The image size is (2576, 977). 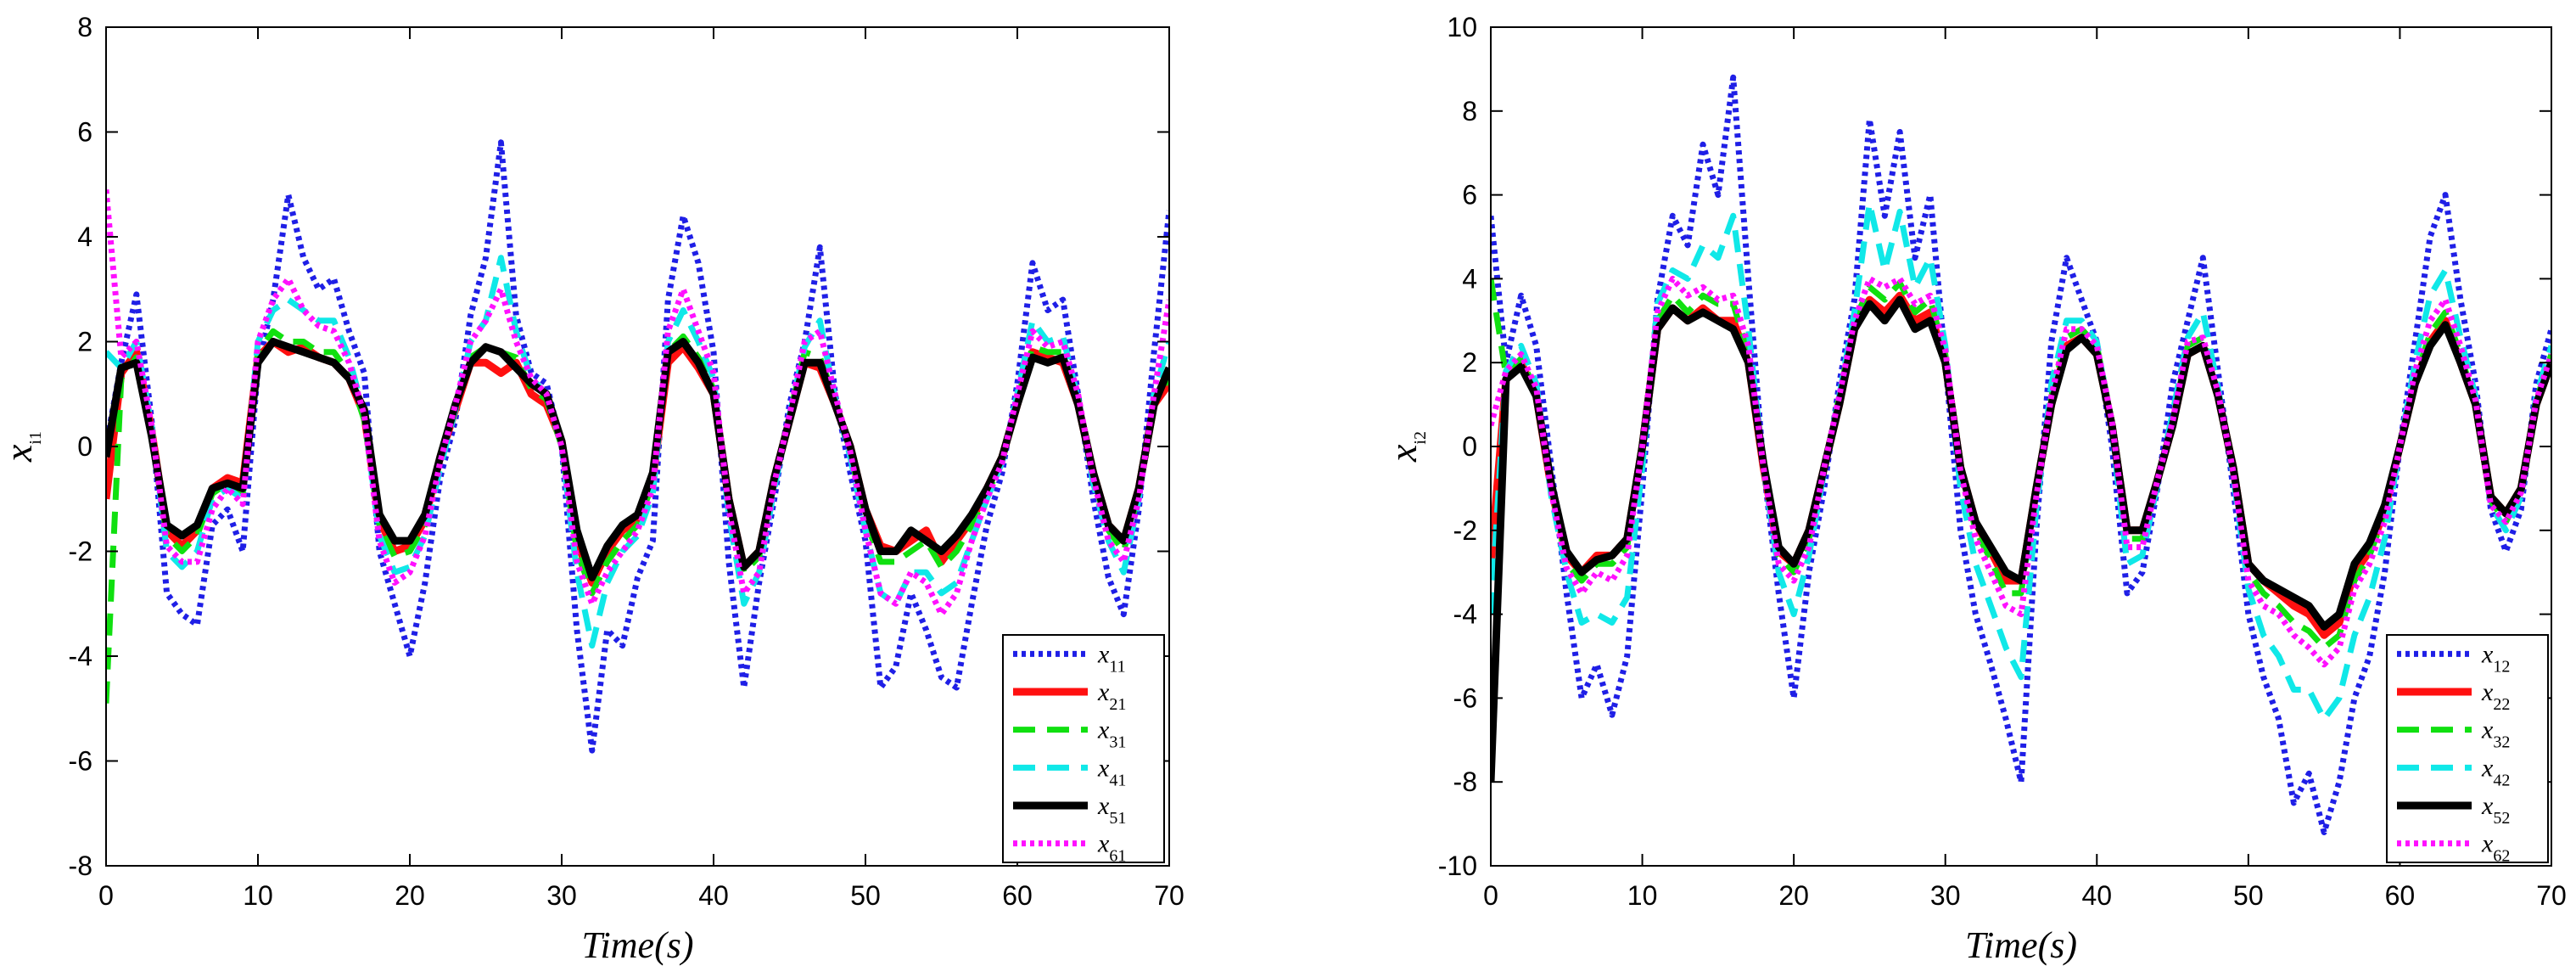 I want to click on y-axis-label: xi2, so click(x=1405, y=447).